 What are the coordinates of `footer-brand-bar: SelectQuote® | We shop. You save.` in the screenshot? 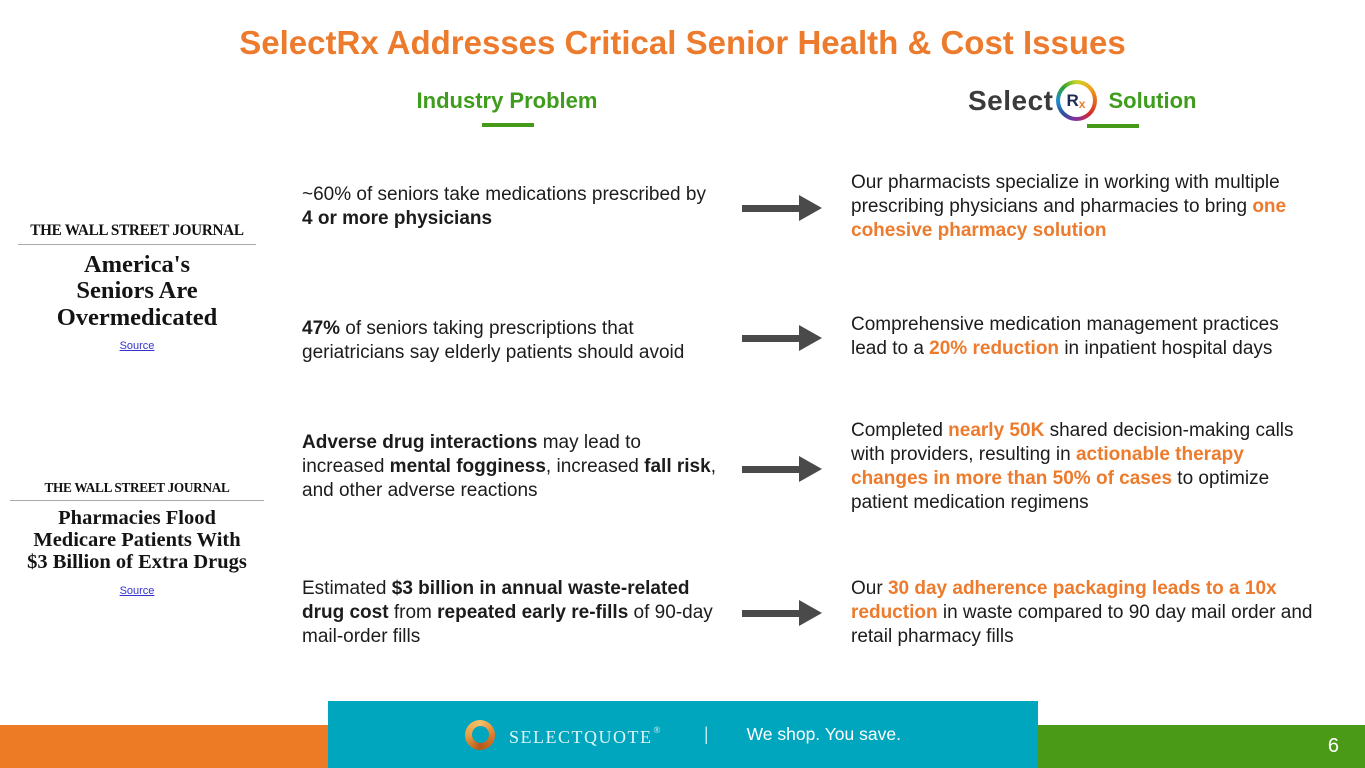 It's located at (683, 734).